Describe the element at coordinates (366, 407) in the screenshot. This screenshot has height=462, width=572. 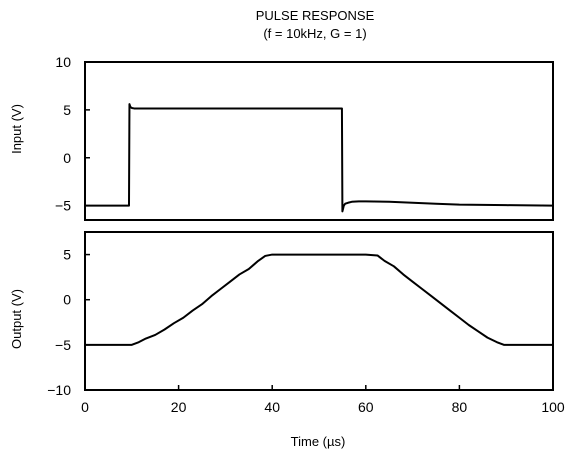
I see `x-tick-label: 60` at that location.